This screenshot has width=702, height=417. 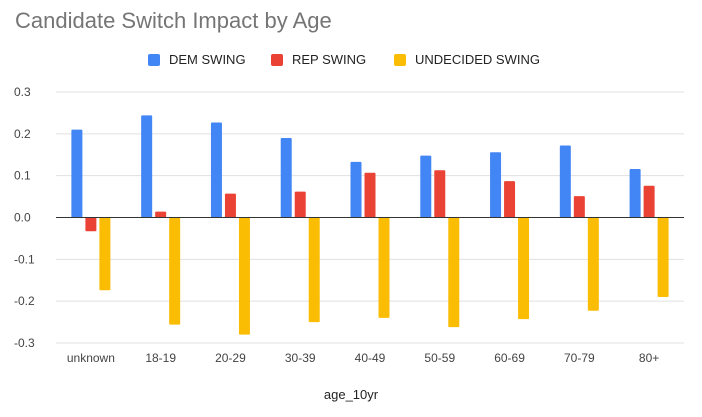 I want to click on legend-swatch-undecided-swing, so click(x=400, y=59).